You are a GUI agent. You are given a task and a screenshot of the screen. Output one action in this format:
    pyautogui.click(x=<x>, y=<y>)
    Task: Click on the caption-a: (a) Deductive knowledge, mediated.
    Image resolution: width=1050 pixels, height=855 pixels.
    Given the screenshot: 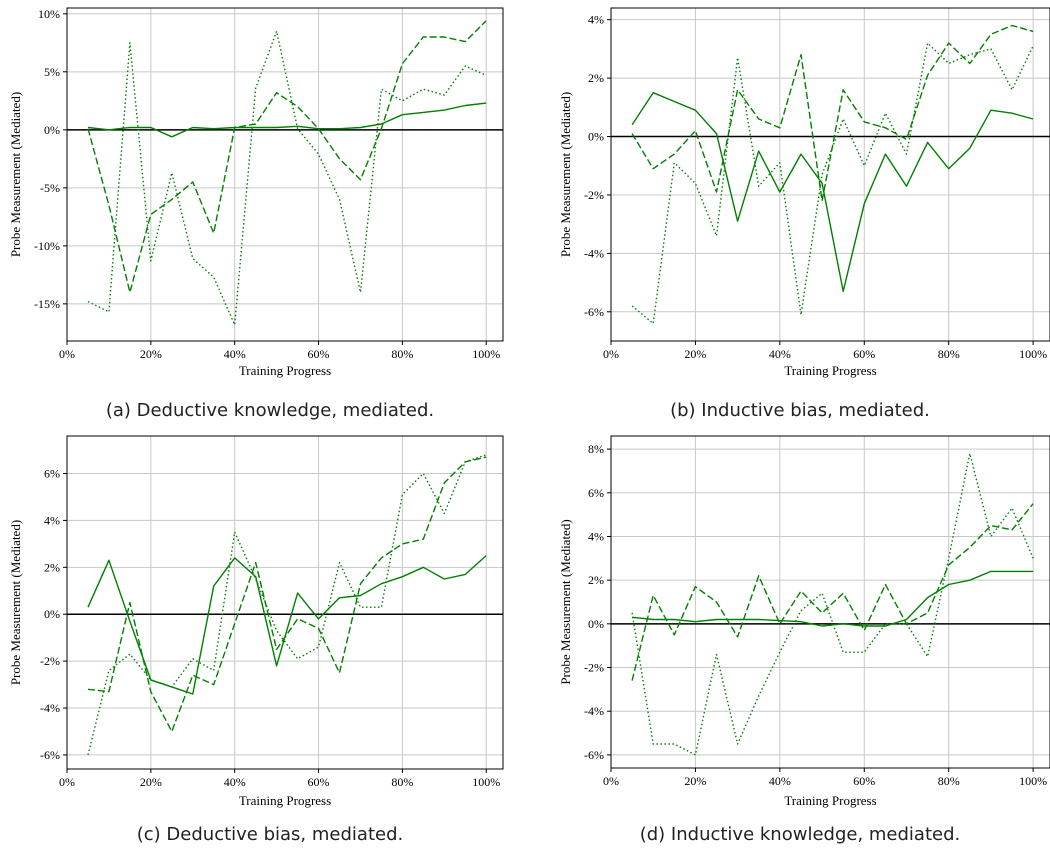 What is the action you would take?
    pyautogui.click(x=270, y=410)
    